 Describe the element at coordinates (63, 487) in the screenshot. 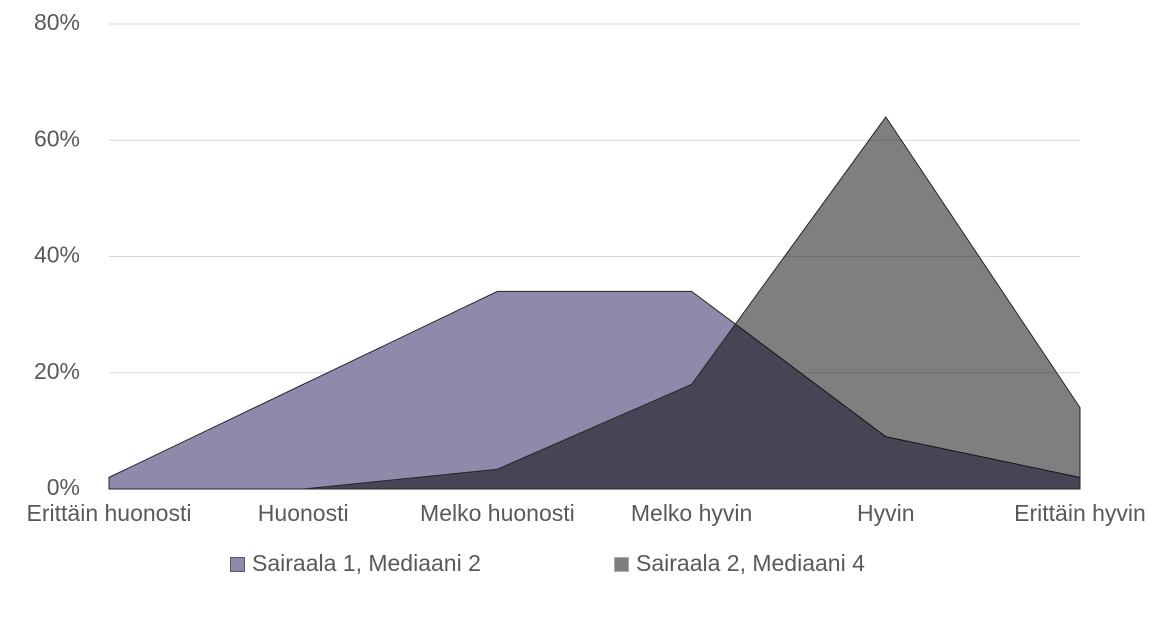

I see `y-tick-label: 0%` at that location.